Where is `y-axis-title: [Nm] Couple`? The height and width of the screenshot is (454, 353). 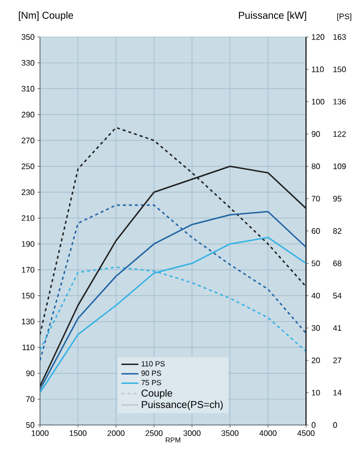
y-axis-title: [Nm] Couple is located at coordinates (46, 16).